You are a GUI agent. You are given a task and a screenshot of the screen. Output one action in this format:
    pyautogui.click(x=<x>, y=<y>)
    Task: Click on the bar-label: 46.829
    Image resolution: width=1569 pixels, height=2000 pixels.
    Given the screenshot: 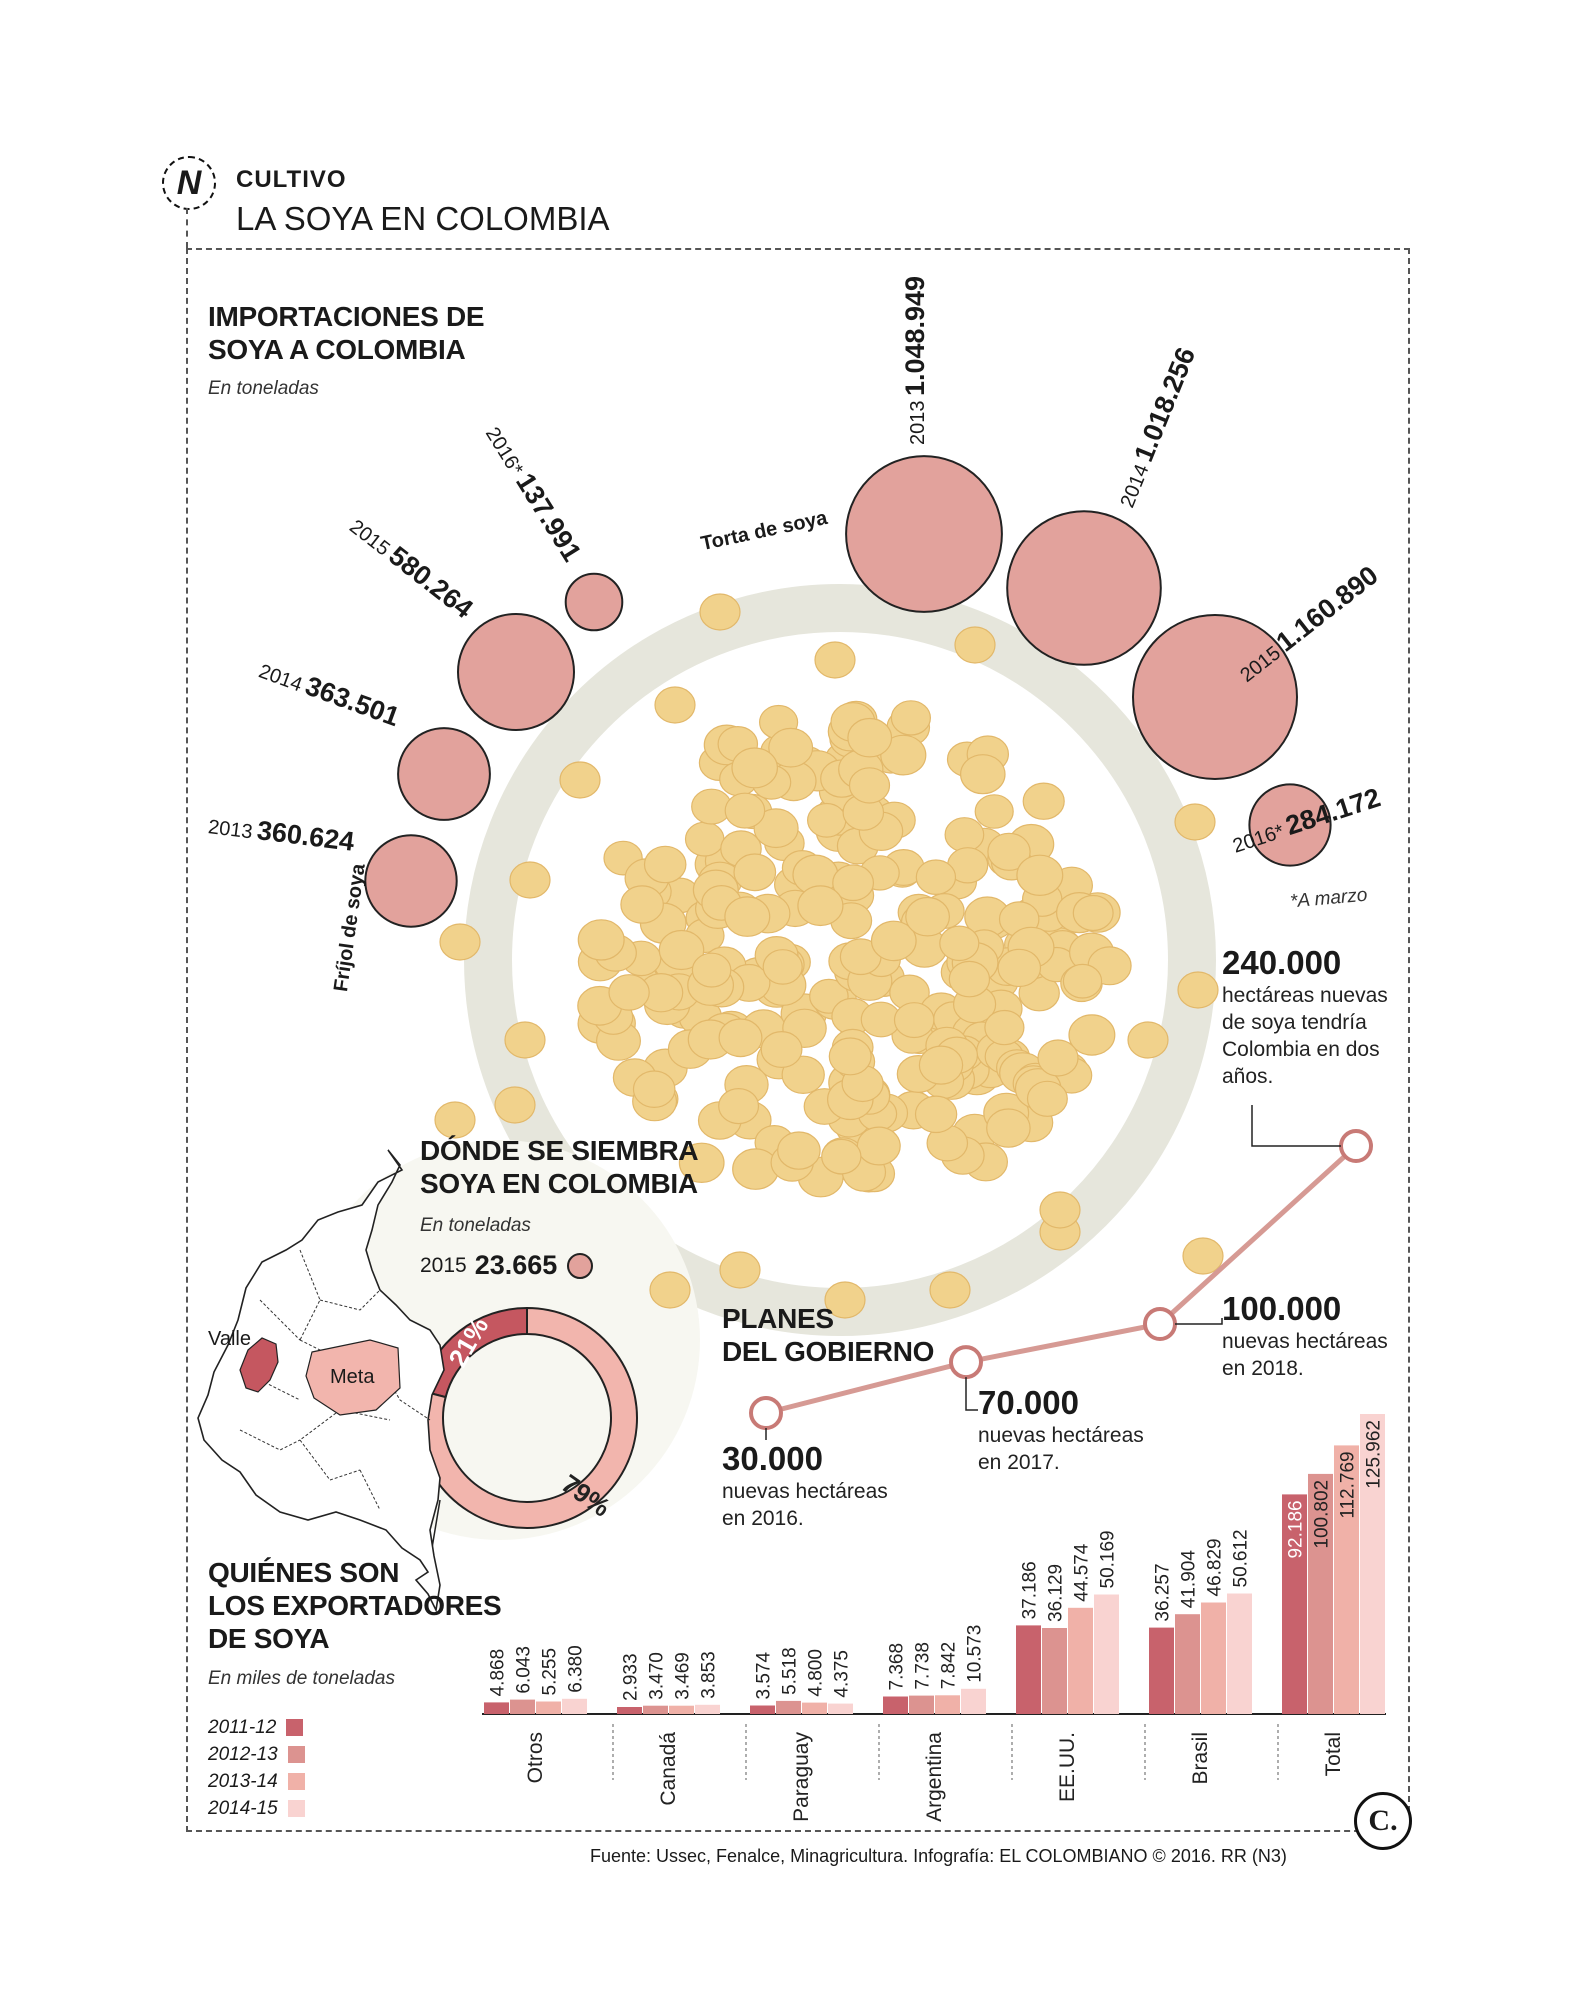 What is the action you would take?
    pyautogui.click(x=1215, y=1567)
    